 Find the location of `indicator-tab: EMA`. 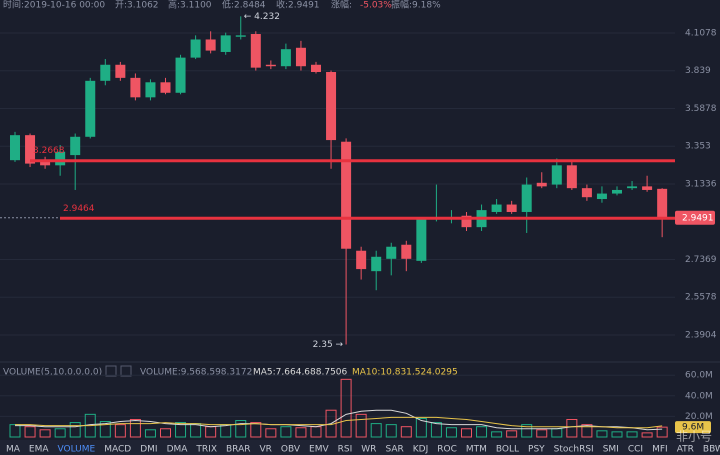

indicator-tab: EMA is located at coordinates (39, 450).